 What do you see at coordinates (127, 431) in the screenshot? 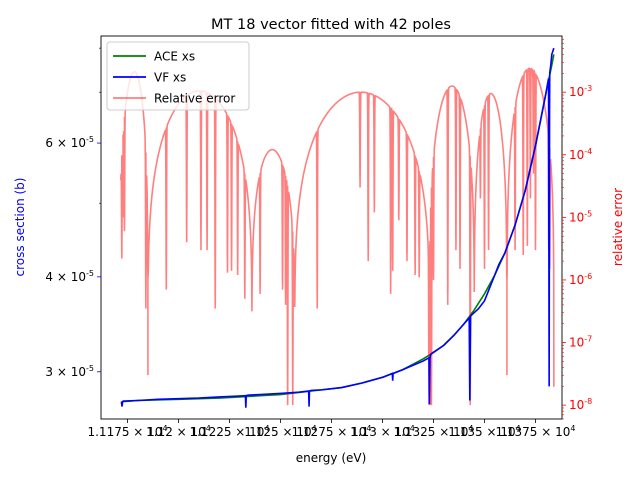
I see `x-tick-label: 1.1175 × 104` at bounding box center [127, 431].